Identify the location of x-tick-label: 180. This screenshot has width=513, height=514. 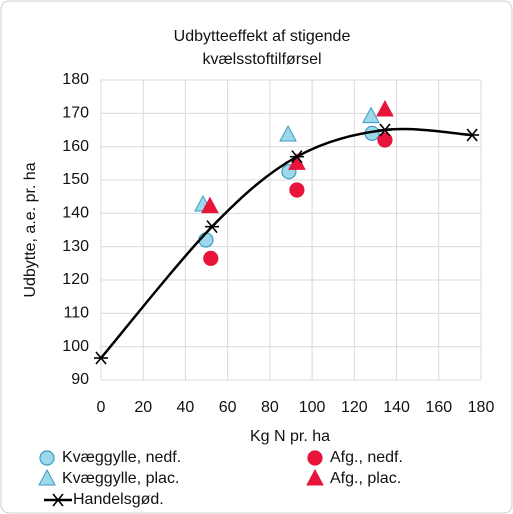
(481, 407).